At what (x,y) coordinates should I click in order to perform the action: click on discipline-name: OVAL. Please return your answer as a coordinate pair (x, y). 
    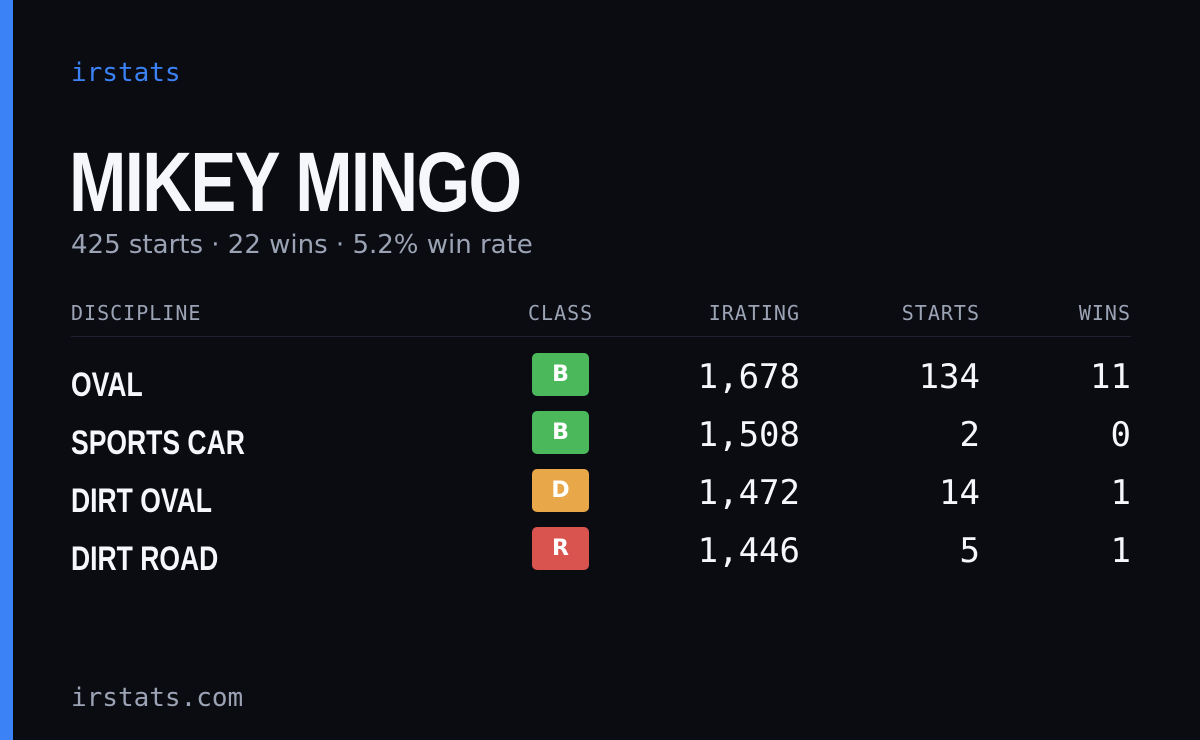
    Looking at the image, I should click on (107, 385).